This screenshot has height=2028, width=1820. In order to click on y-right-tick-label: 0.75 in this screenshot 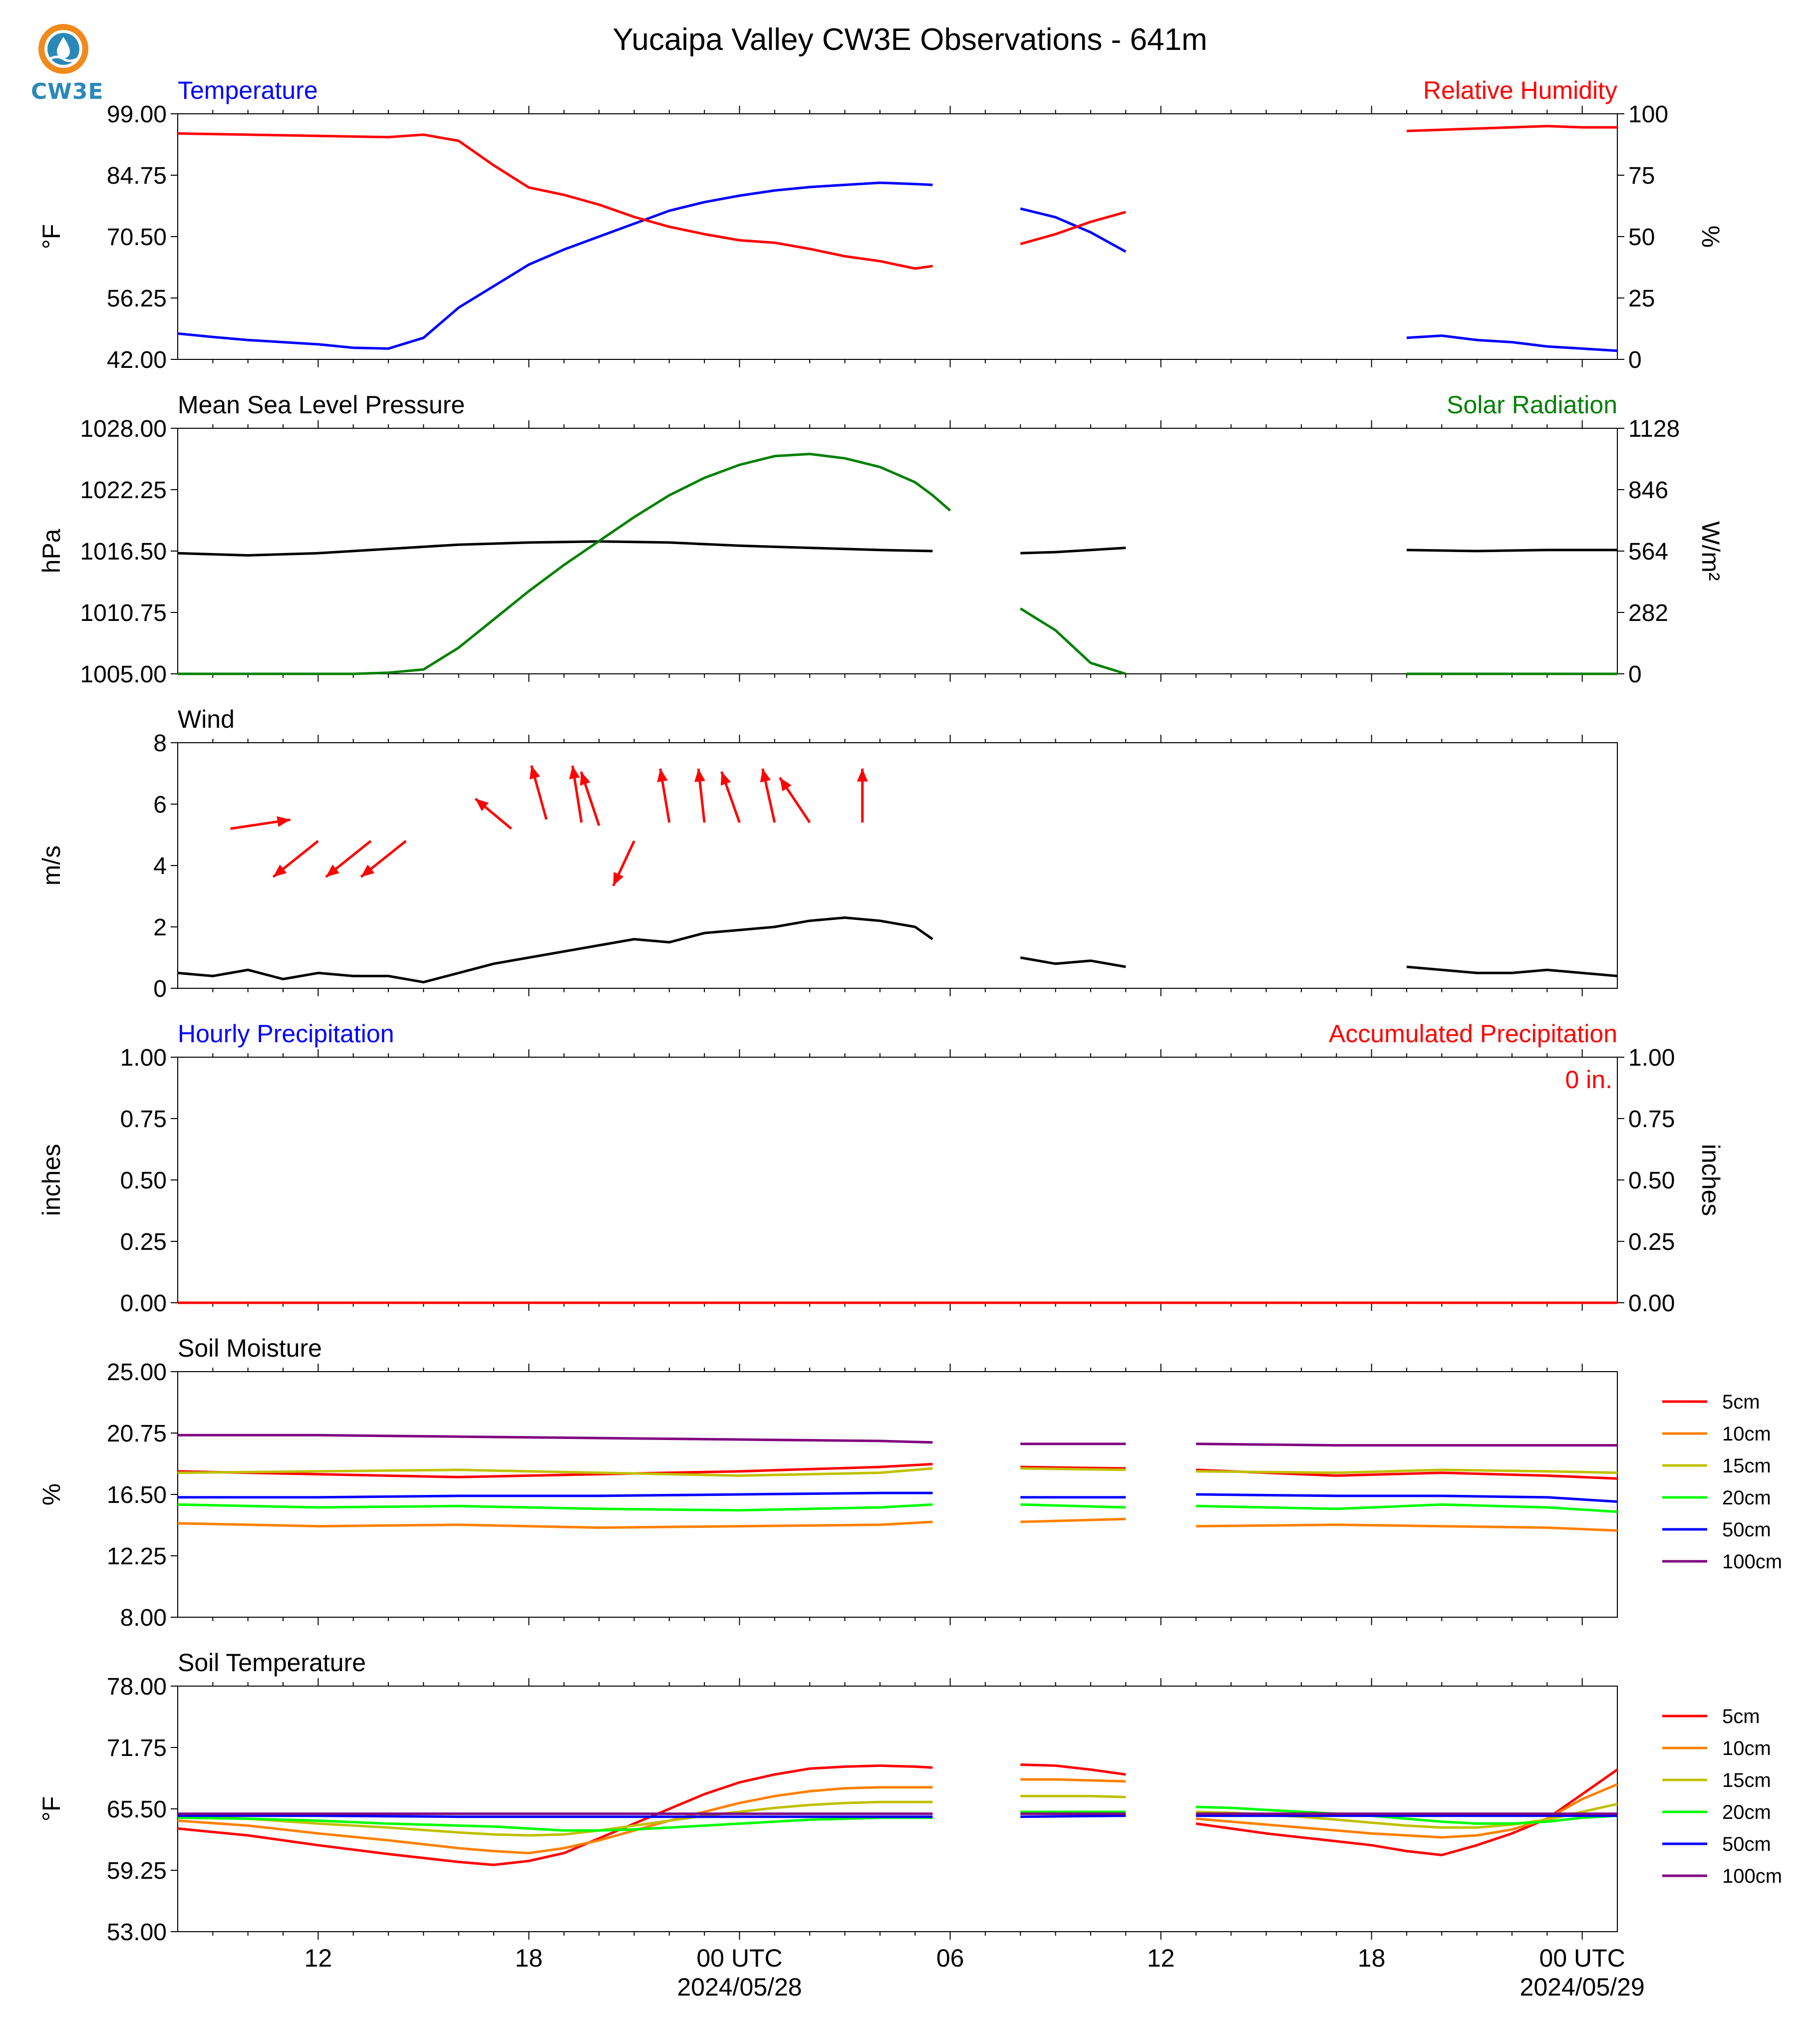, I will do `click(1651, 1119)`.